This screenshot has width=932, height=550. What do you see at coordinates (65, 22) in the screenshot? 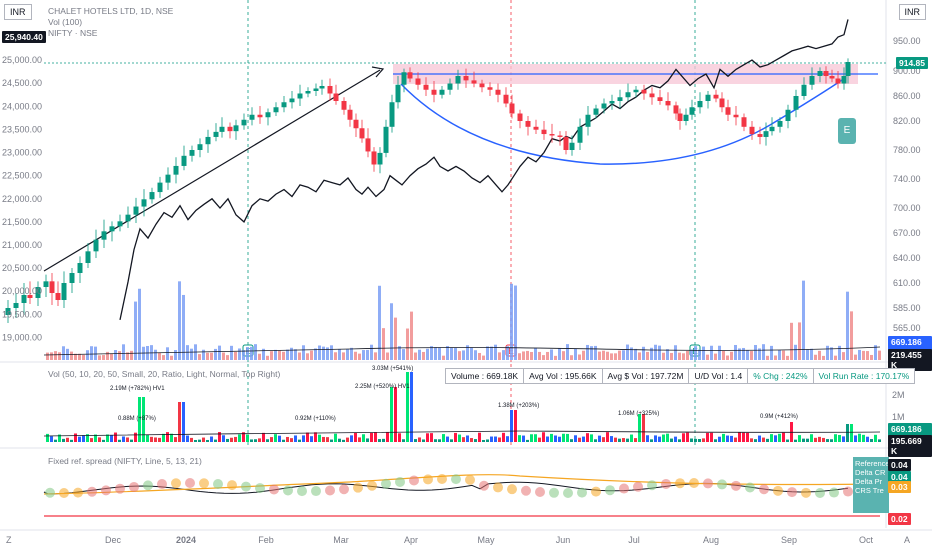
I see `volume-label: Vol (100)` at bounding box center [65, 22].